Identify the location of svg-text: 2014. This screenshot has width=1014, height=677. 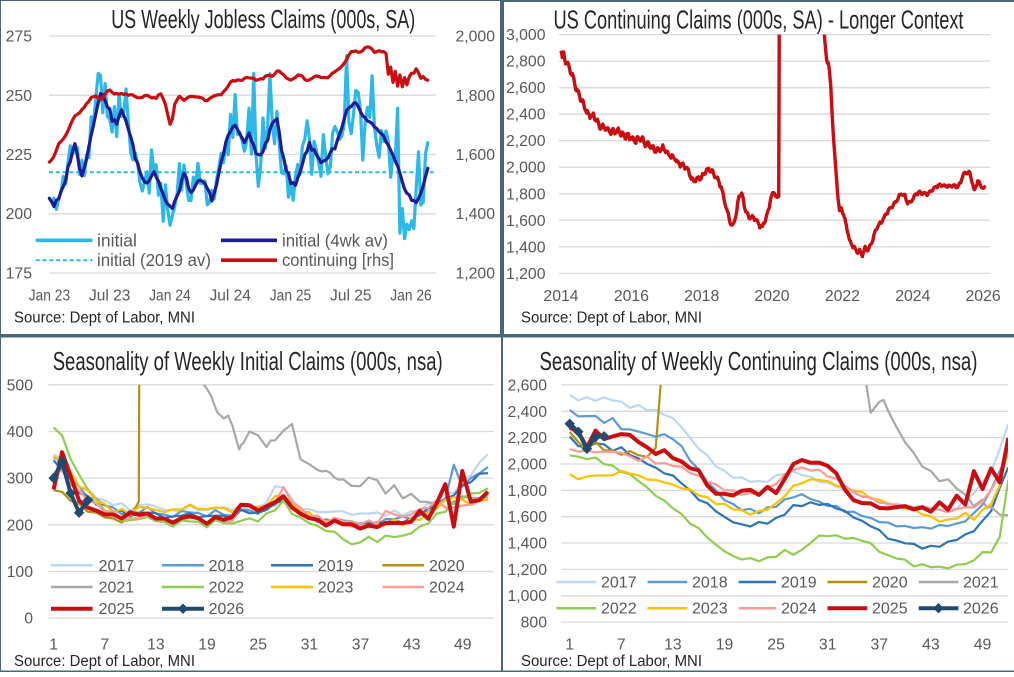
(560, 296).